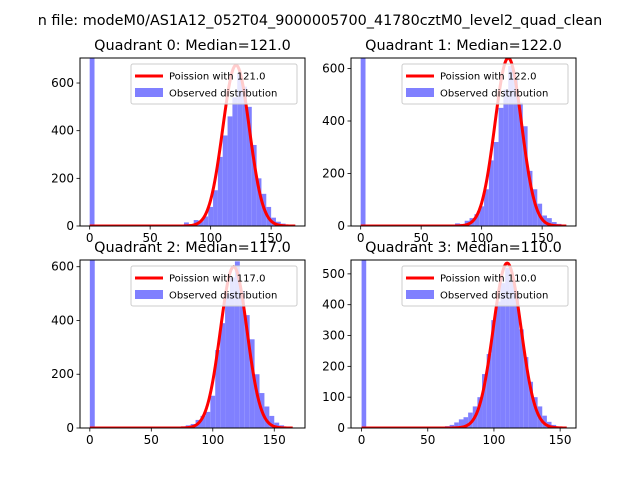 The width and height of the screenshot is (640, 480). I want to click on y-tick-label: 500, so click(333, 274).